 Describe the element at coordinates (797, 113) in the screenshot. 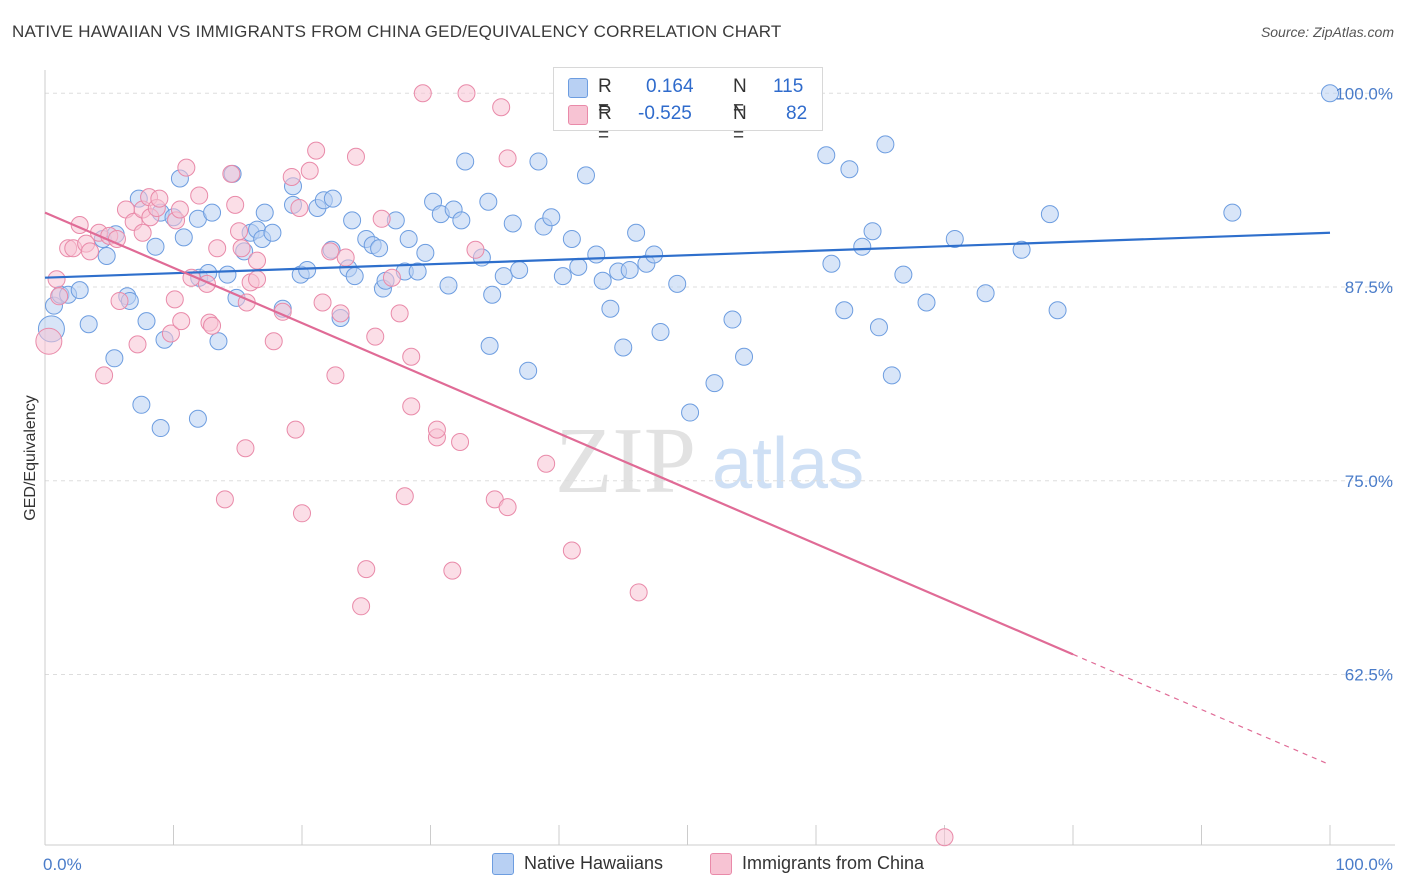

I see `n-value: 82` at that location.